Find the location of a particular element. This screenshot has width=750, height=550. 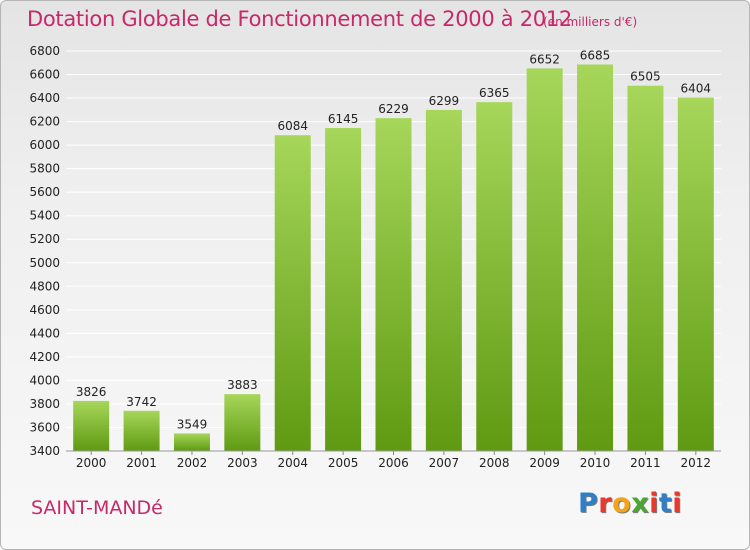

logo-letter: r is located at coordinates (605, 503).